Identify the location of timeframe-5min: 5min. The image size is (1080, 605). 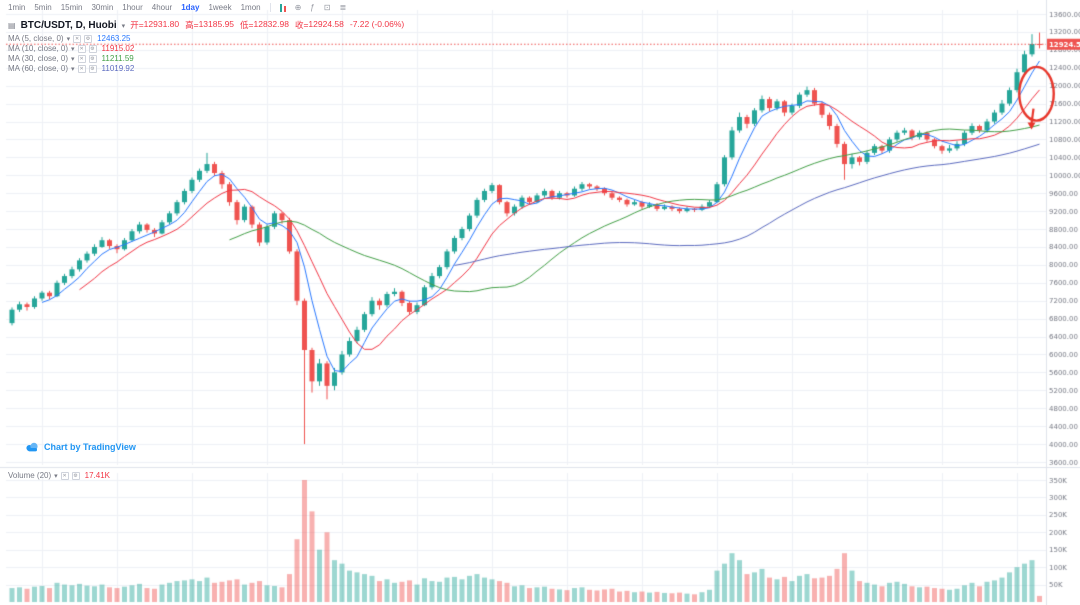
(43, 7).